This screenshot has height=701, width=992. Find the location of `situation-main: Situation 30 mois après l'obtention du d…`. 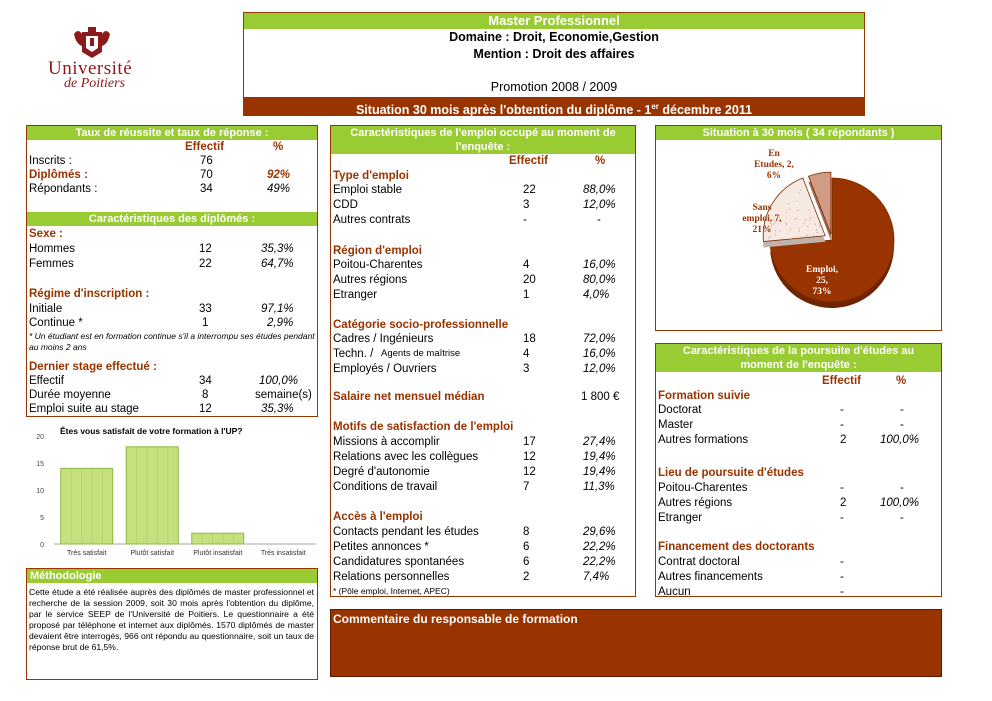

situation-main: Situation 30 mois après l'obtention du d… is located at coordinates (503, 110).